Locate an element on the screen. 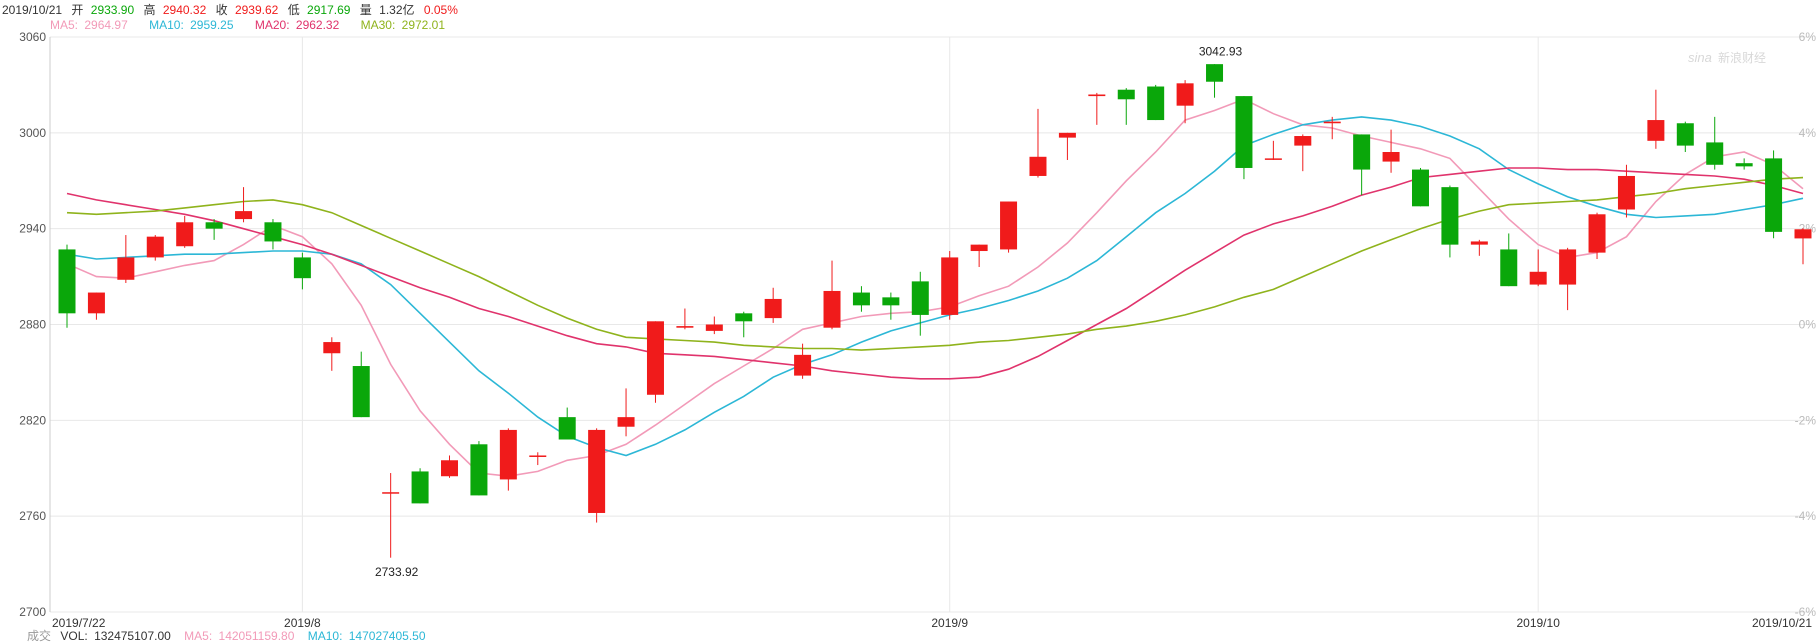 The height and width of the screenshot is (644, 1819). open-label: 开 is located at coordinates (77, 10).